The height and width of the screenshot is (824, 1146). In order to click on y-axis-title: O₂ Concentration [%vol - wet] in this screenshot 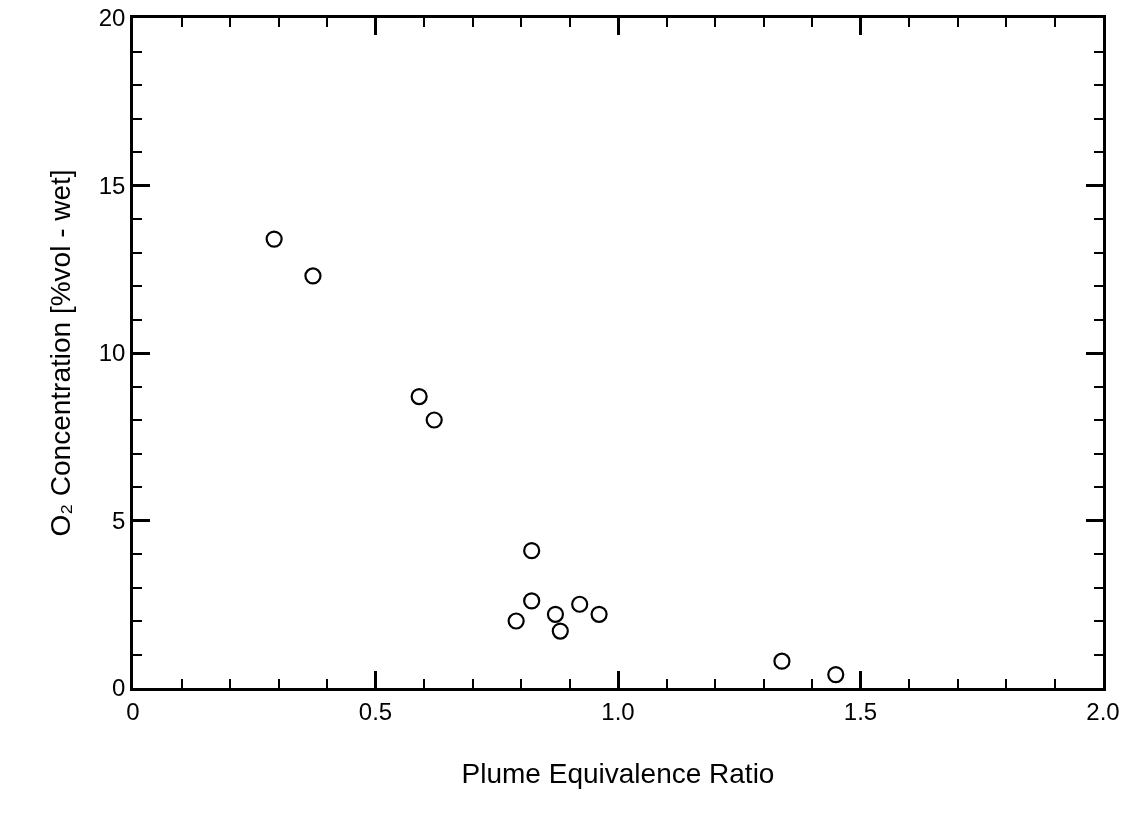, I will do `click(61, 353)`.